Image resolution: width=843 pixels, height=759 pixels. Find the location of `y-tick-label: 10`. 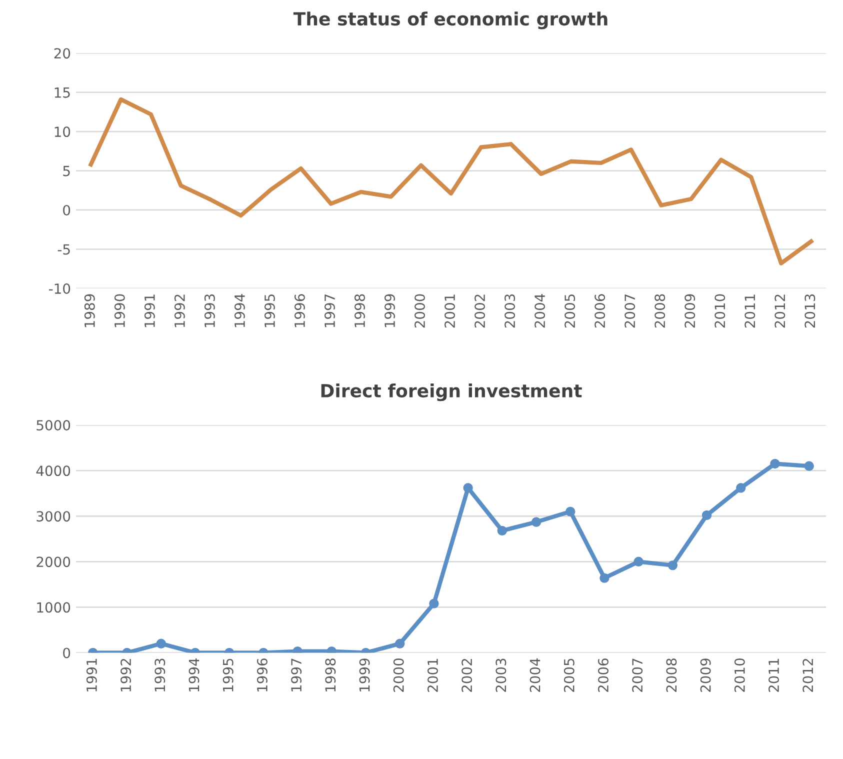

y-tick-label: 10 is located at coordinates (62, 132).